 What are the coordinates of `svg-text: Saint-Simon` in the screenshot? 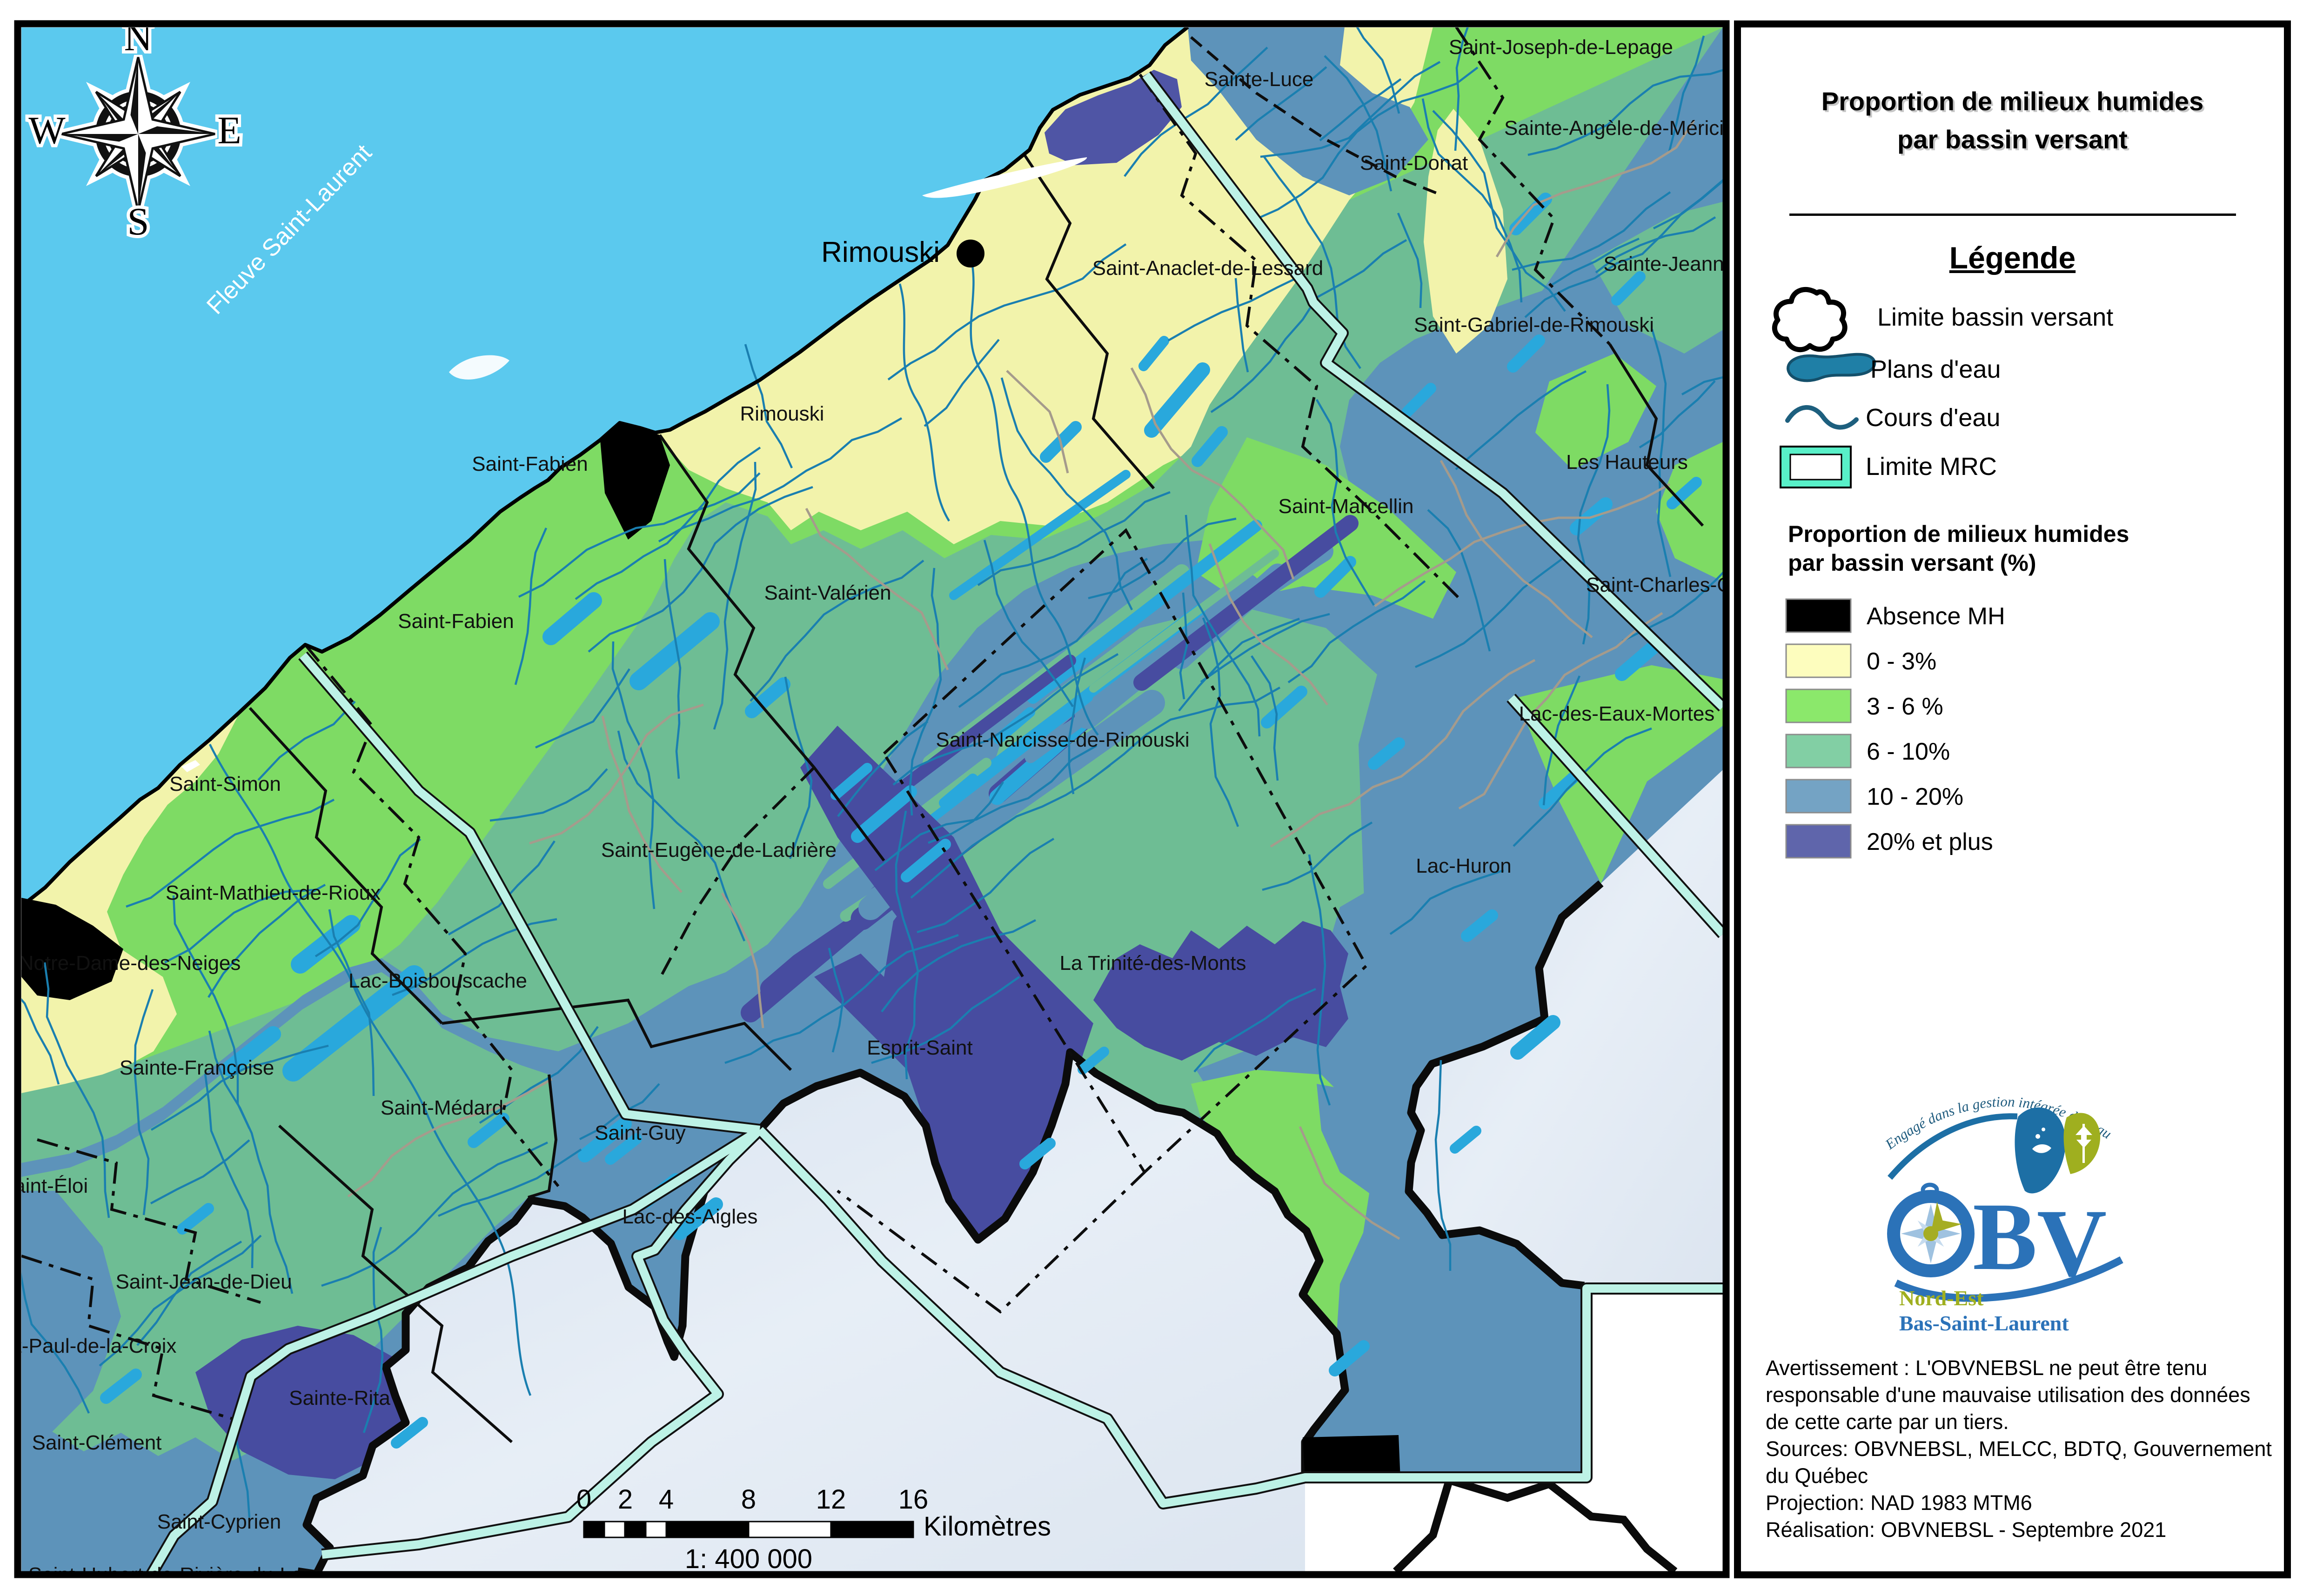 It's located at (225, 784).